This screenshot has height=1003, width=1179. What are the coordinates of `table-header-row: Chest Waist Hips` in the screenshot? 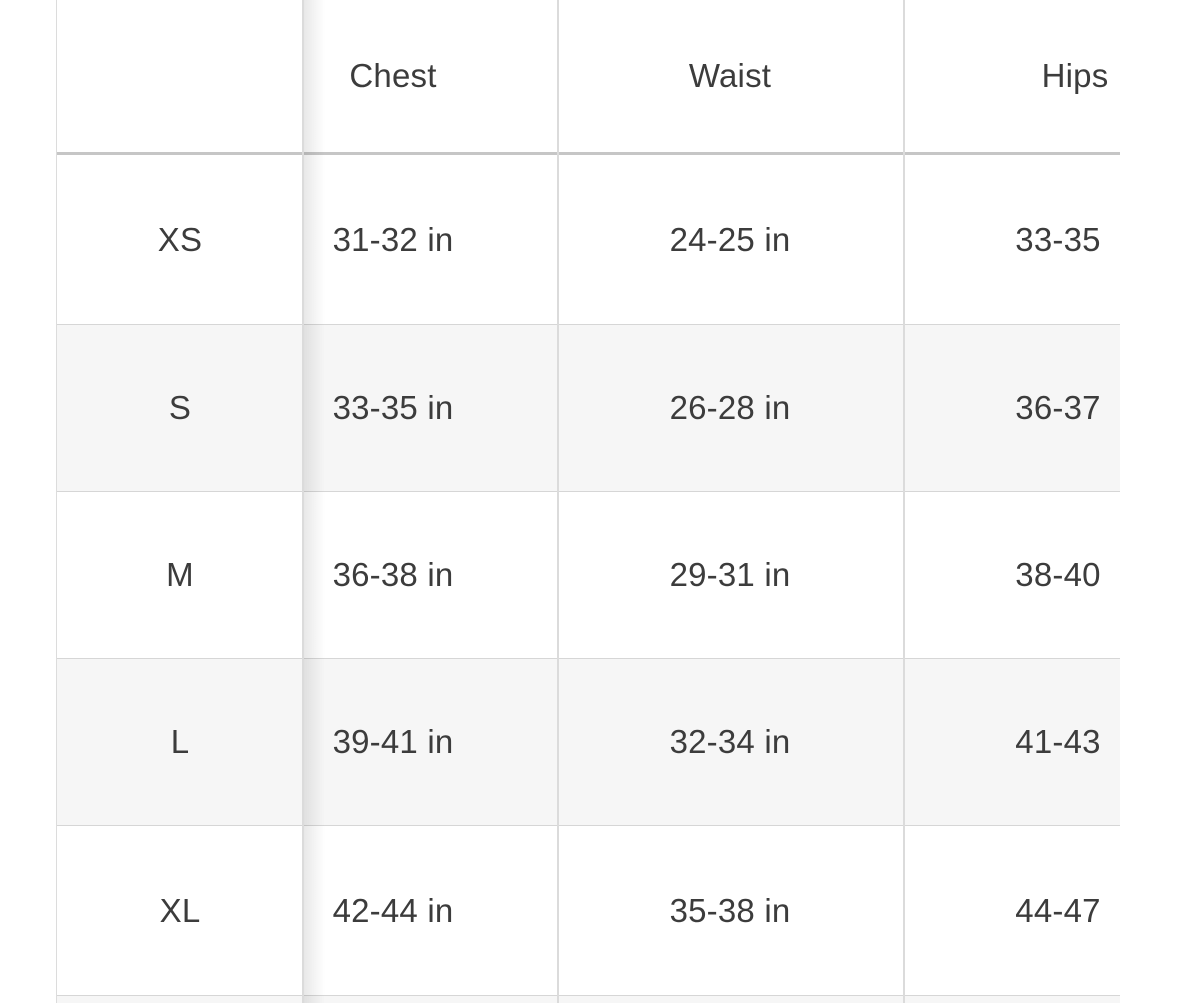 It's located at (588, 77).